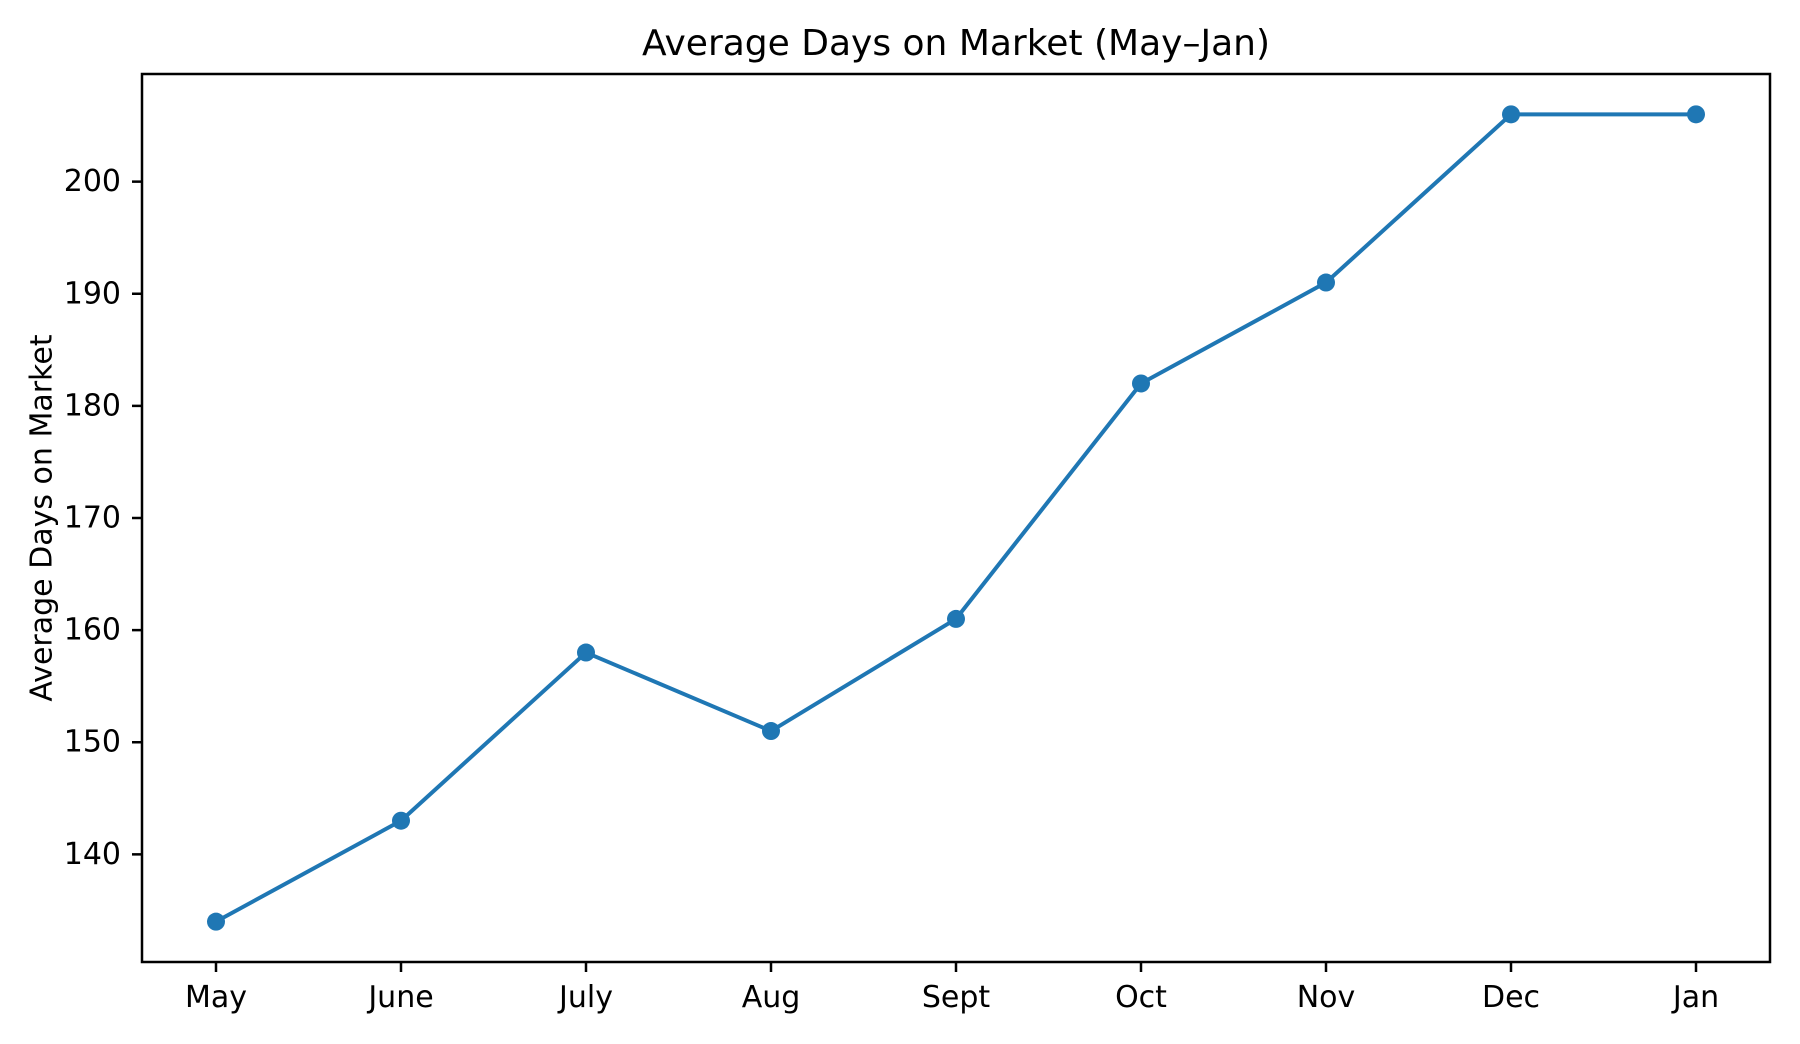  Describe the element at coordinates (956, 43) in the screenshot. I see `chart-title: Average Days on Market (May–Jan)` at that location.